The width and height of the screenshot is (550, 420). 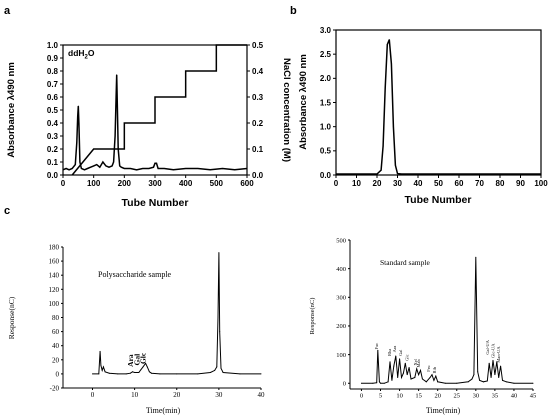 What do you see at coordinates (53, 162) in the screenshot?
I see `a-y-tick-label: 0.1` at bounding box center [53, 162].